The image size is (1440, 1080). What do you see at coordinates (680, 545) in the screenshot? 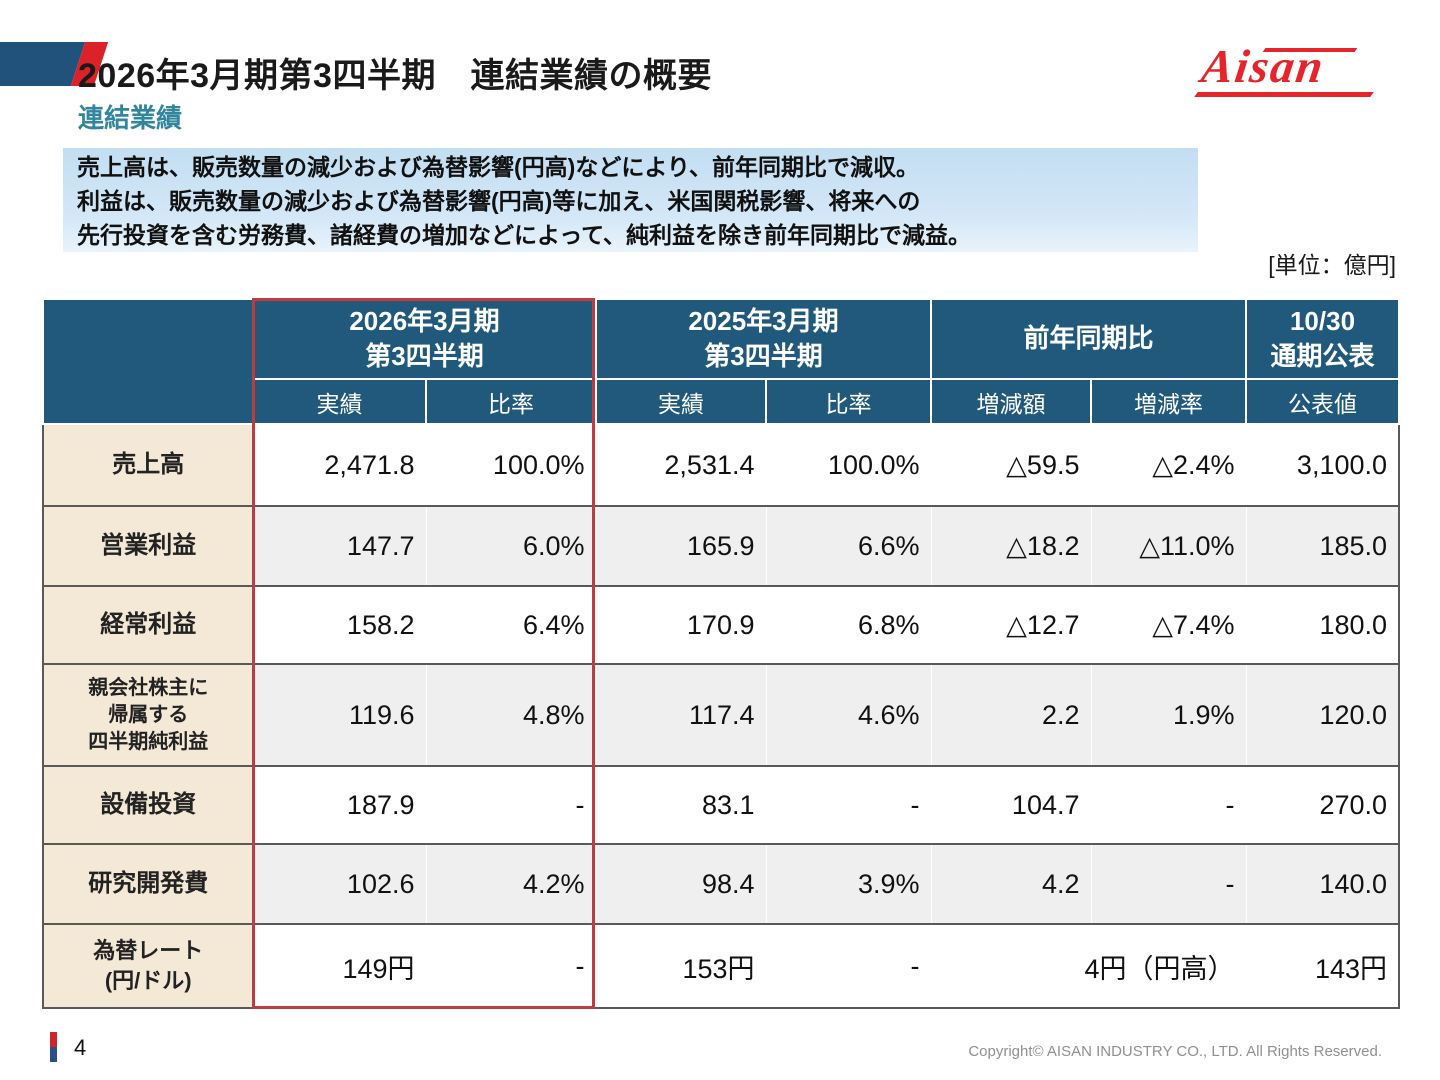
I see `data-cell: 165.9` at bounding box center [680, 545].